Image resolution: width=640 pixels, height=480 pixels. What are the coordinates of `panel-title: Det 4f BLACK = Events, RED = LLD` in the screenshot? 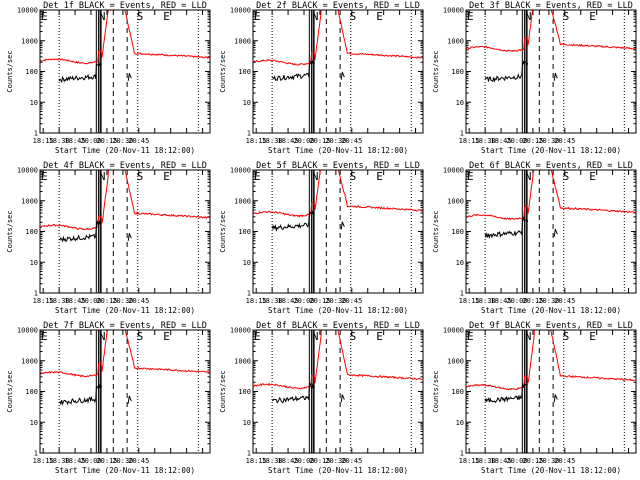 It's located at (125, 166).